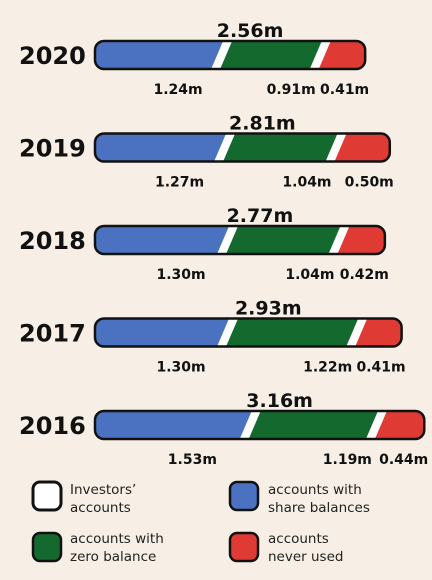 This screenshot has height=580, width=432. What do you see at coordinates (262, 124) in the screenshot?
I see `total-label: 2.81m` at bounding box center [262, 124].